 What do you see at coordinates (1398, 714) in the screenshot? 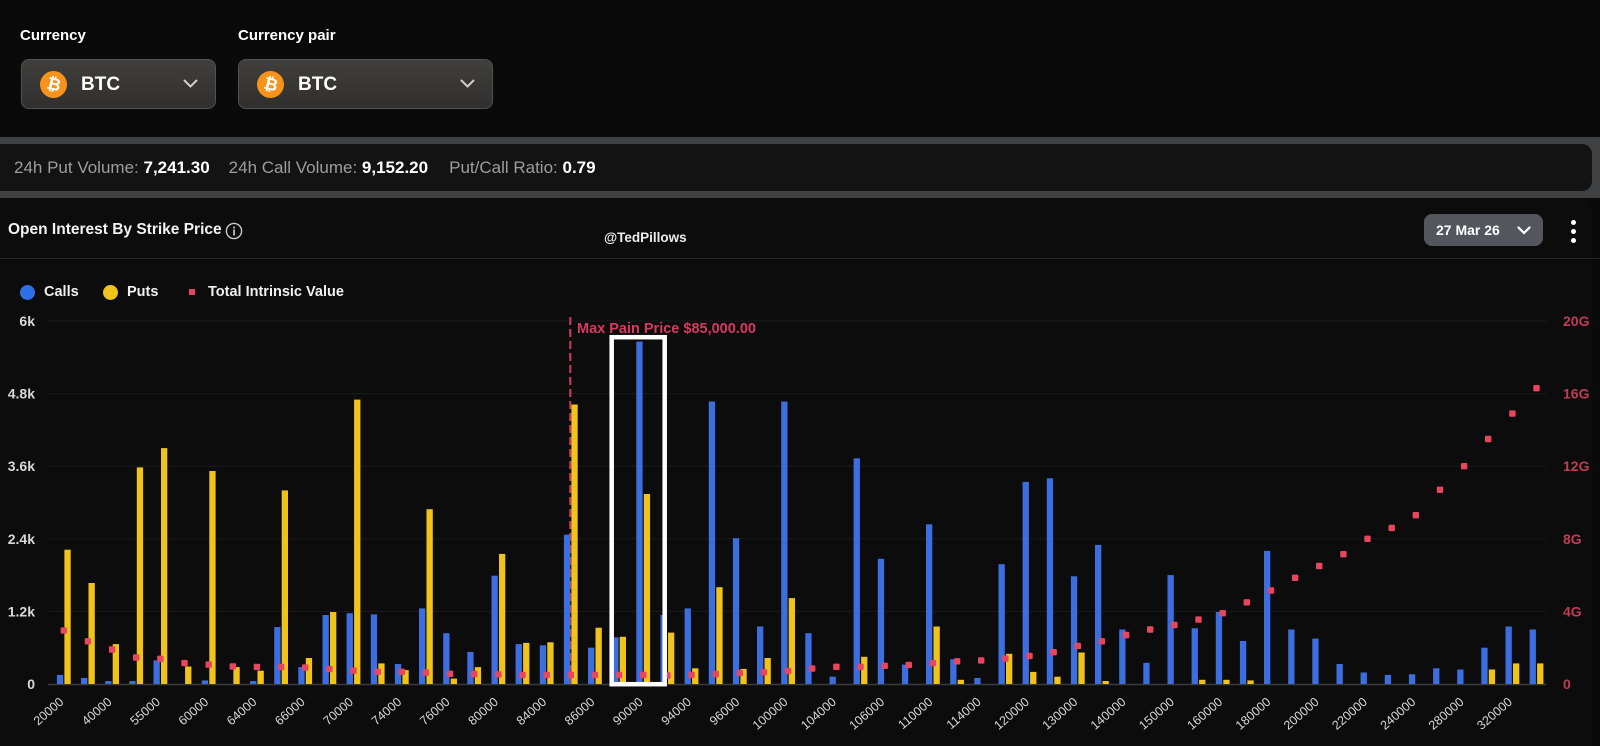
I see `svg-text: 240000` at bounding box center [1398, 714].